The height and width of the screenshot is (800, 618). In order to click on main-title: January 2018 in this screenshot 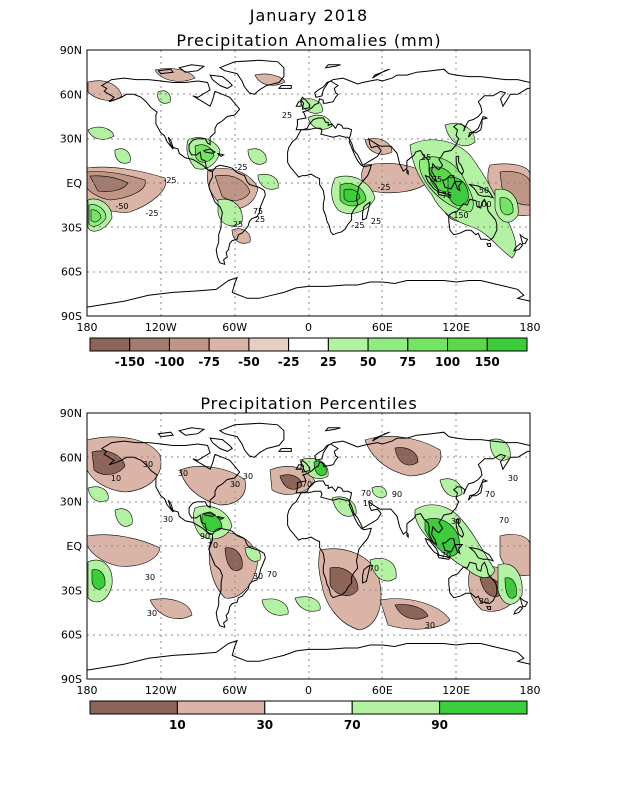, I will do `click(308, 15)`.